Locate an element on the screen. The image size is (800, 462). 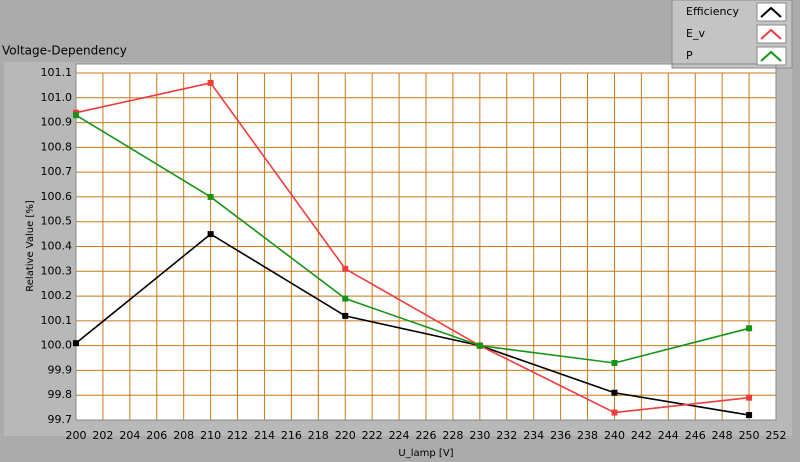
x-tick-label: 206 is located at coordinates (156, 435).